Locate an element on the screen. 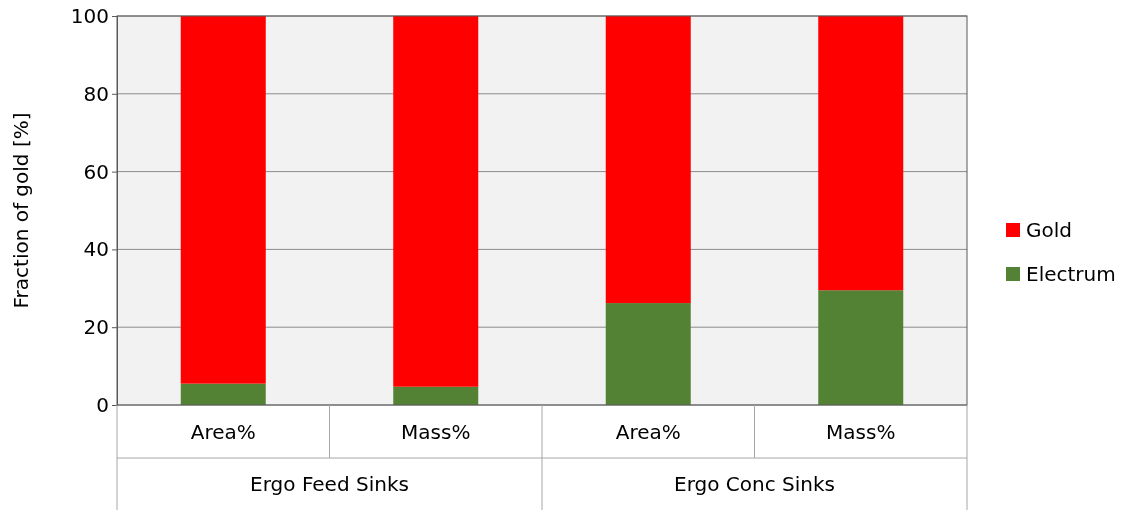  text: Ergo Conc Sinks is located at coordinates (754, 484).